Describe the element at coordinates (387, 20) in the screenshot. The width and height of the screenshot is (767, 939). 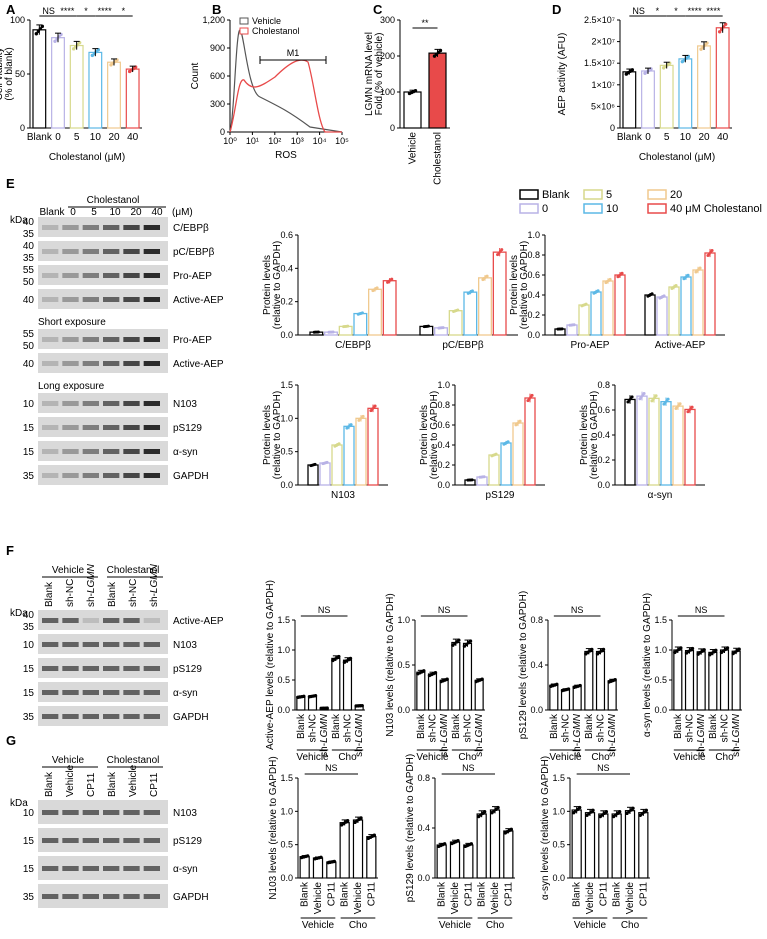
I see `y-tick-label: 300` at that location.